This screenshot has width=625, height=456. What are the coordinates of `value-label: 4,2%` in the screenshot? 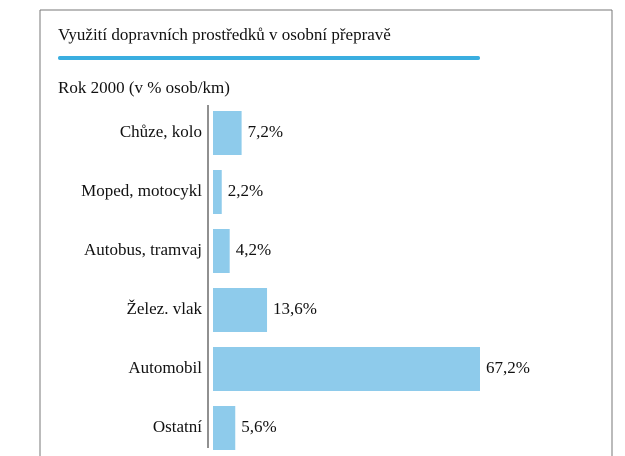 It's located at (253, 249).